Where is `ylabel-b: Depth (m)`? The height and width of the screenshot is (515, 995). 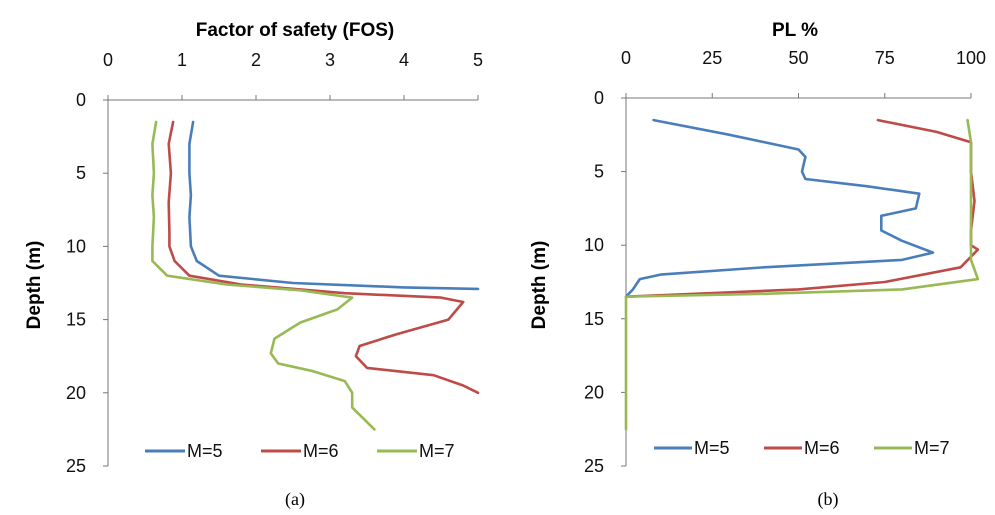
ylabel-b: Depth (m) is located at coordinates (539, 285).